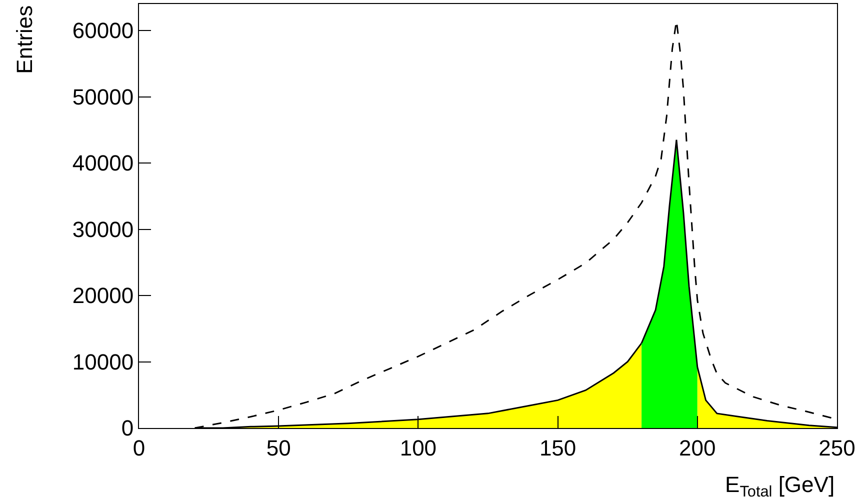  What do you see at coordinates (418, 447) in the screenshot?
I see `x-tick-label: 100` at bounding box center [418, 447].